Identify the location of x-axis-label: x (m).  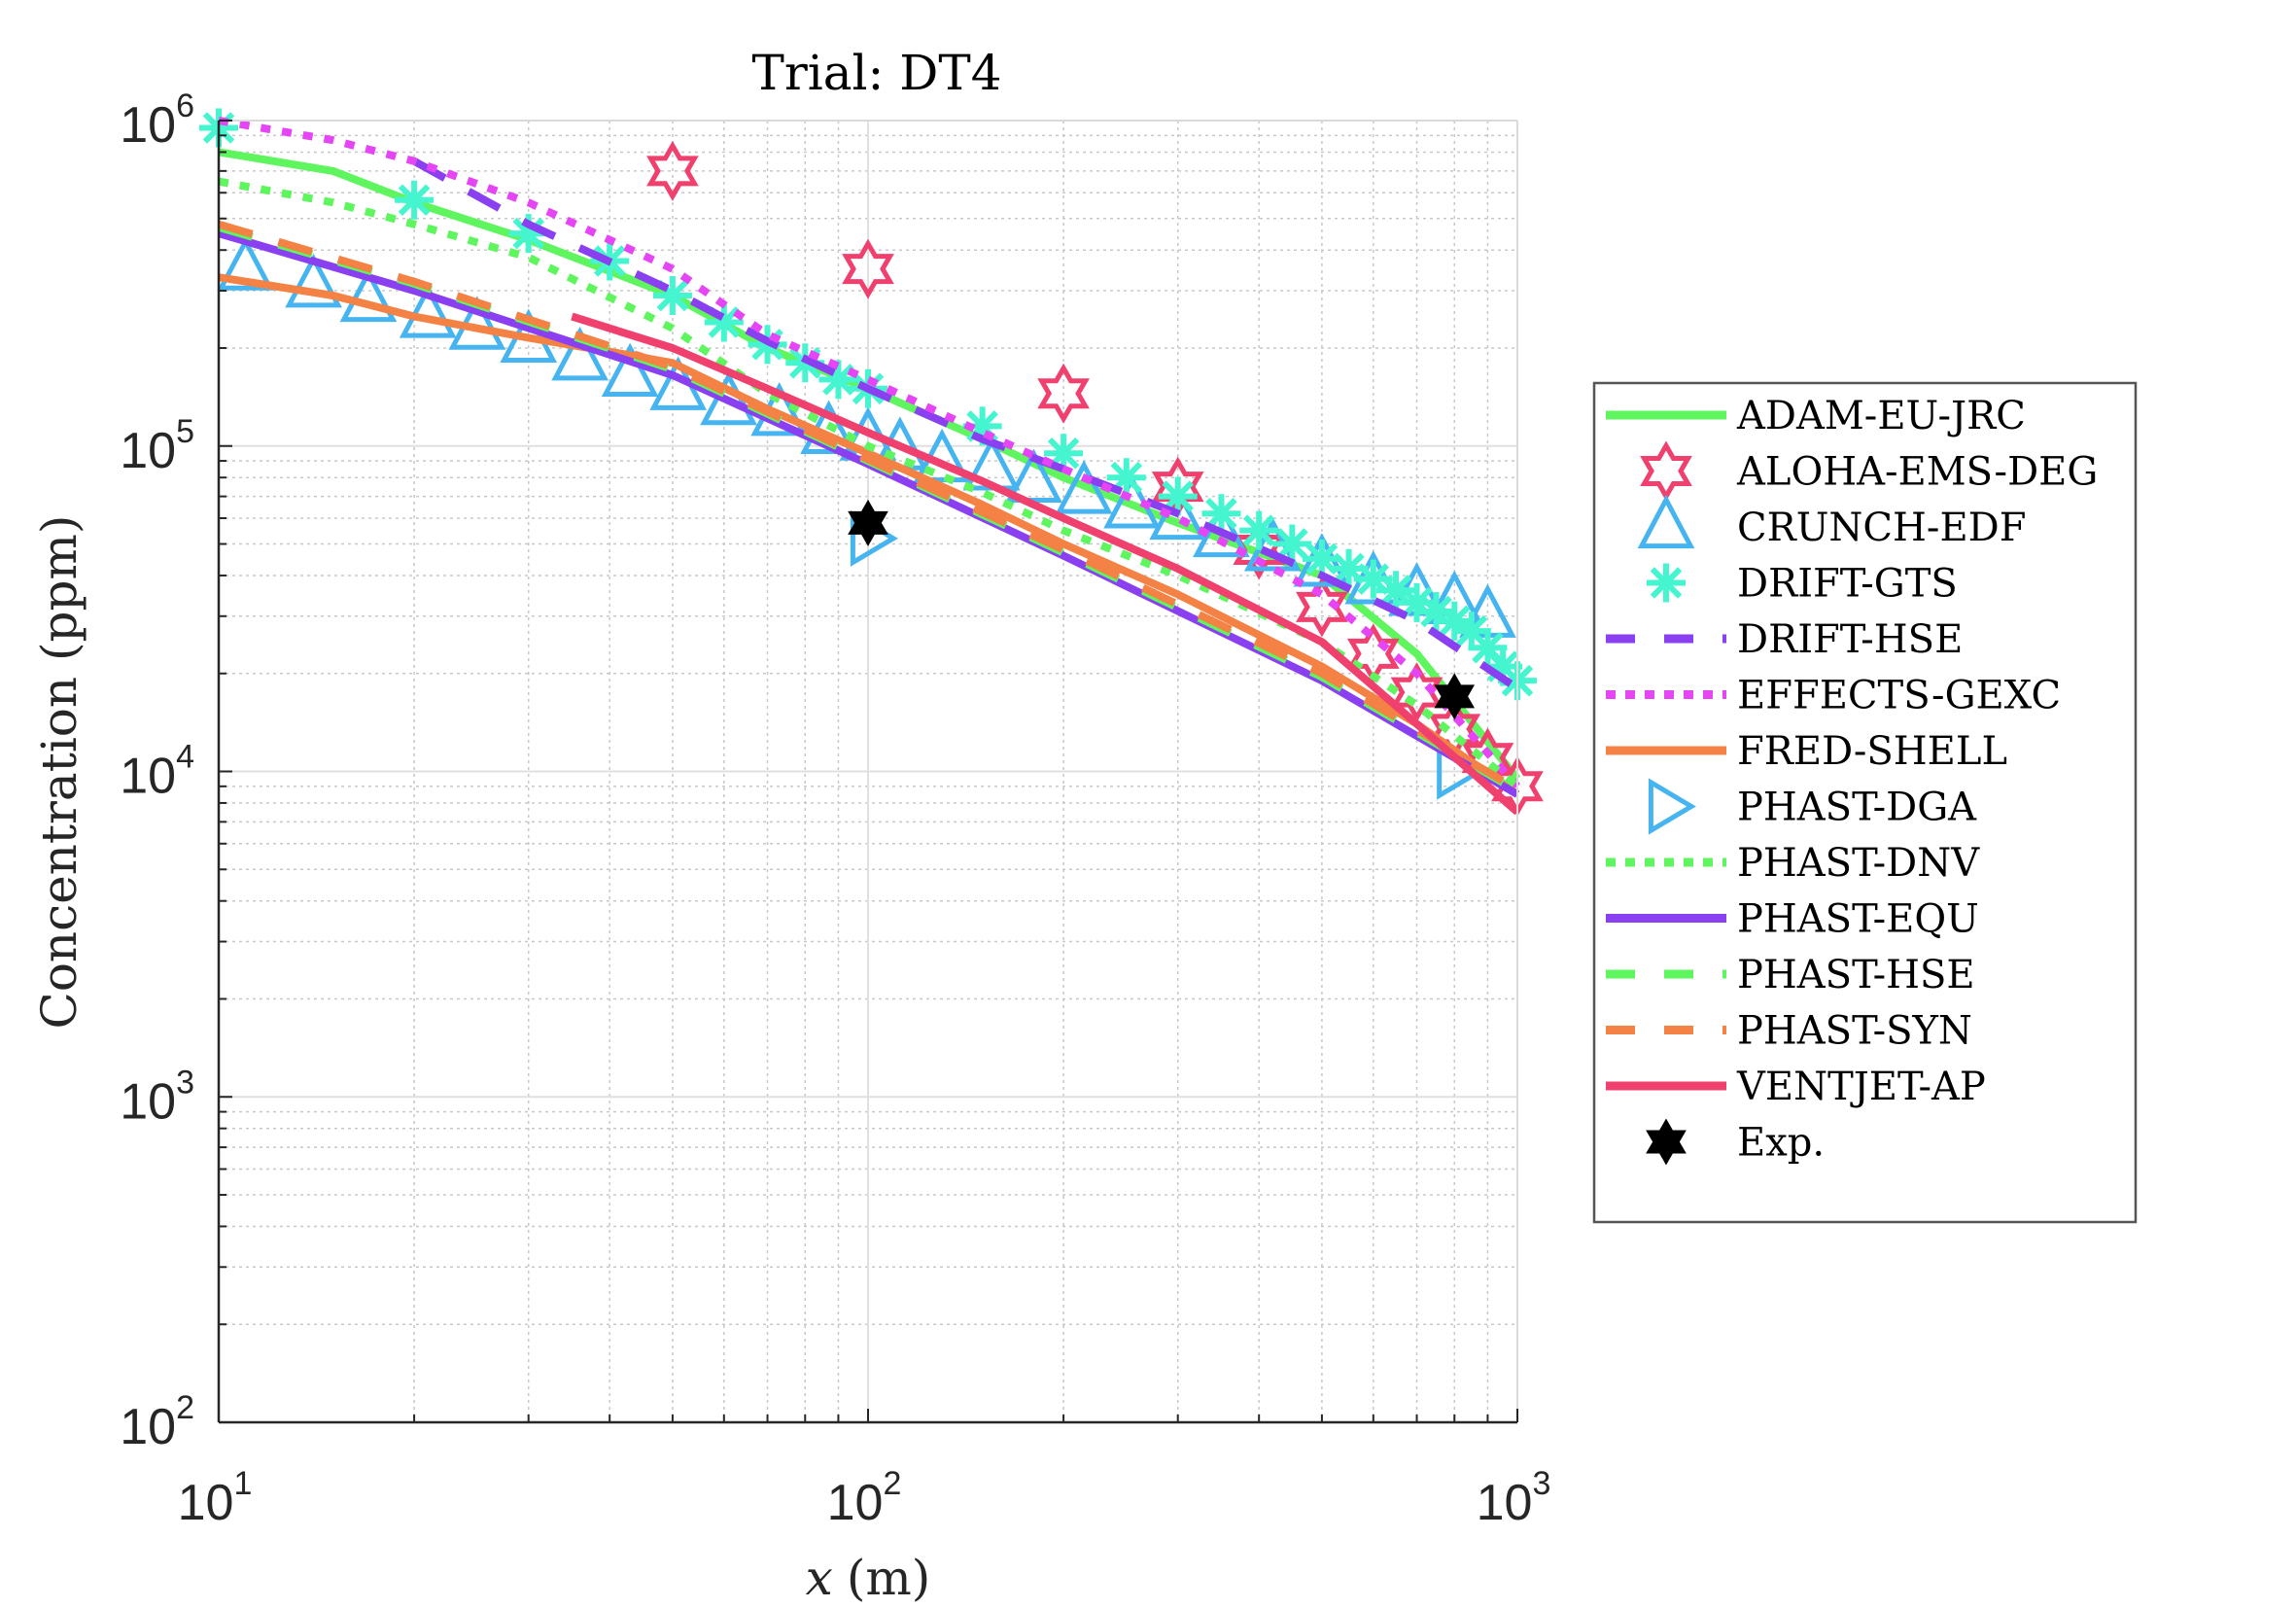
(868, 1578).